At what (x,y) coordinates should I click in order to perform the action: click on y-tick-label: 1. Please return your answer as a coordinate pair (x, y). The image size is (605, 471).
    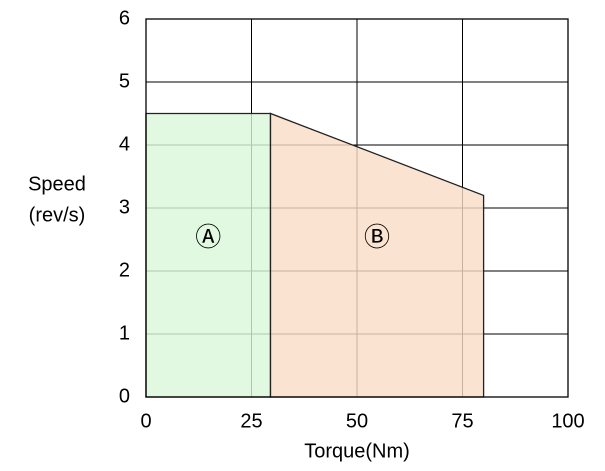
    Looking at the image, I should click on (124, 333).